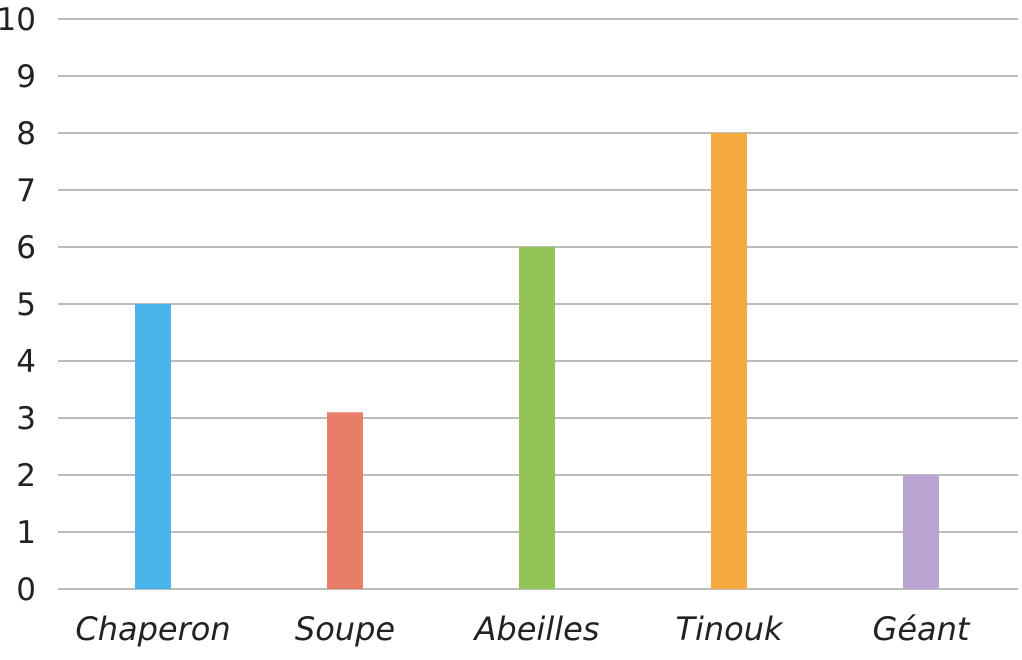  What do you see at coordinates (537, 418) in the screenshot?
I see `bar-abeilles` at bounding box center [537, 418].